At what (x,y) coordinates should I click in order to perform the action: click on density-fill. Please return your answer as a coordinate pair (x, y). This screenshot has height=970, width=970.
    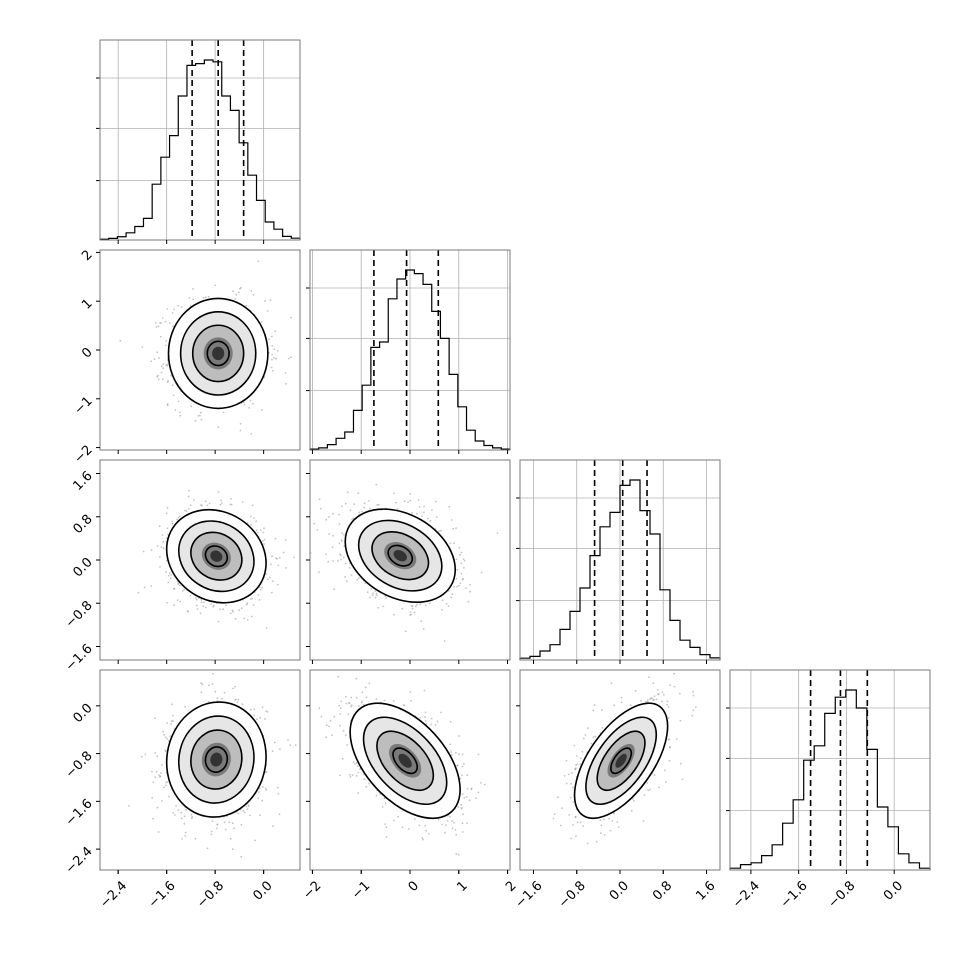
    Looking at the image, I should click on (216, 556).